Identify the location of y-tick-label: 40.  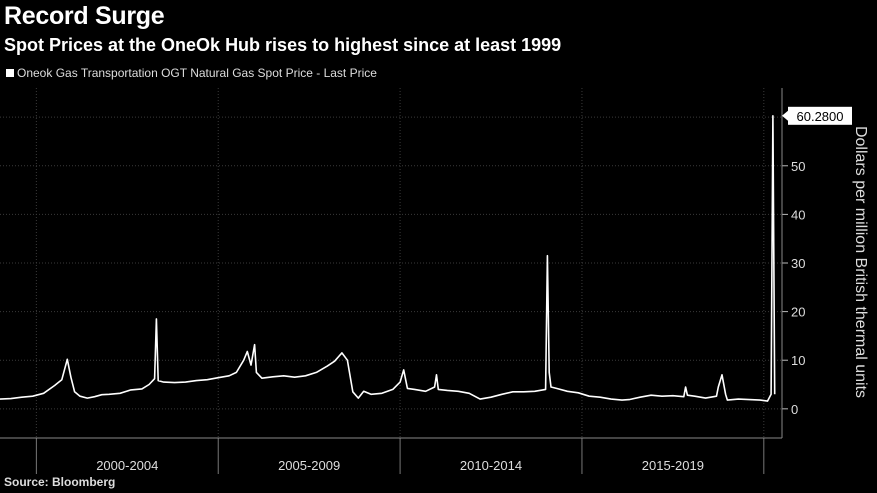
(798, 214).